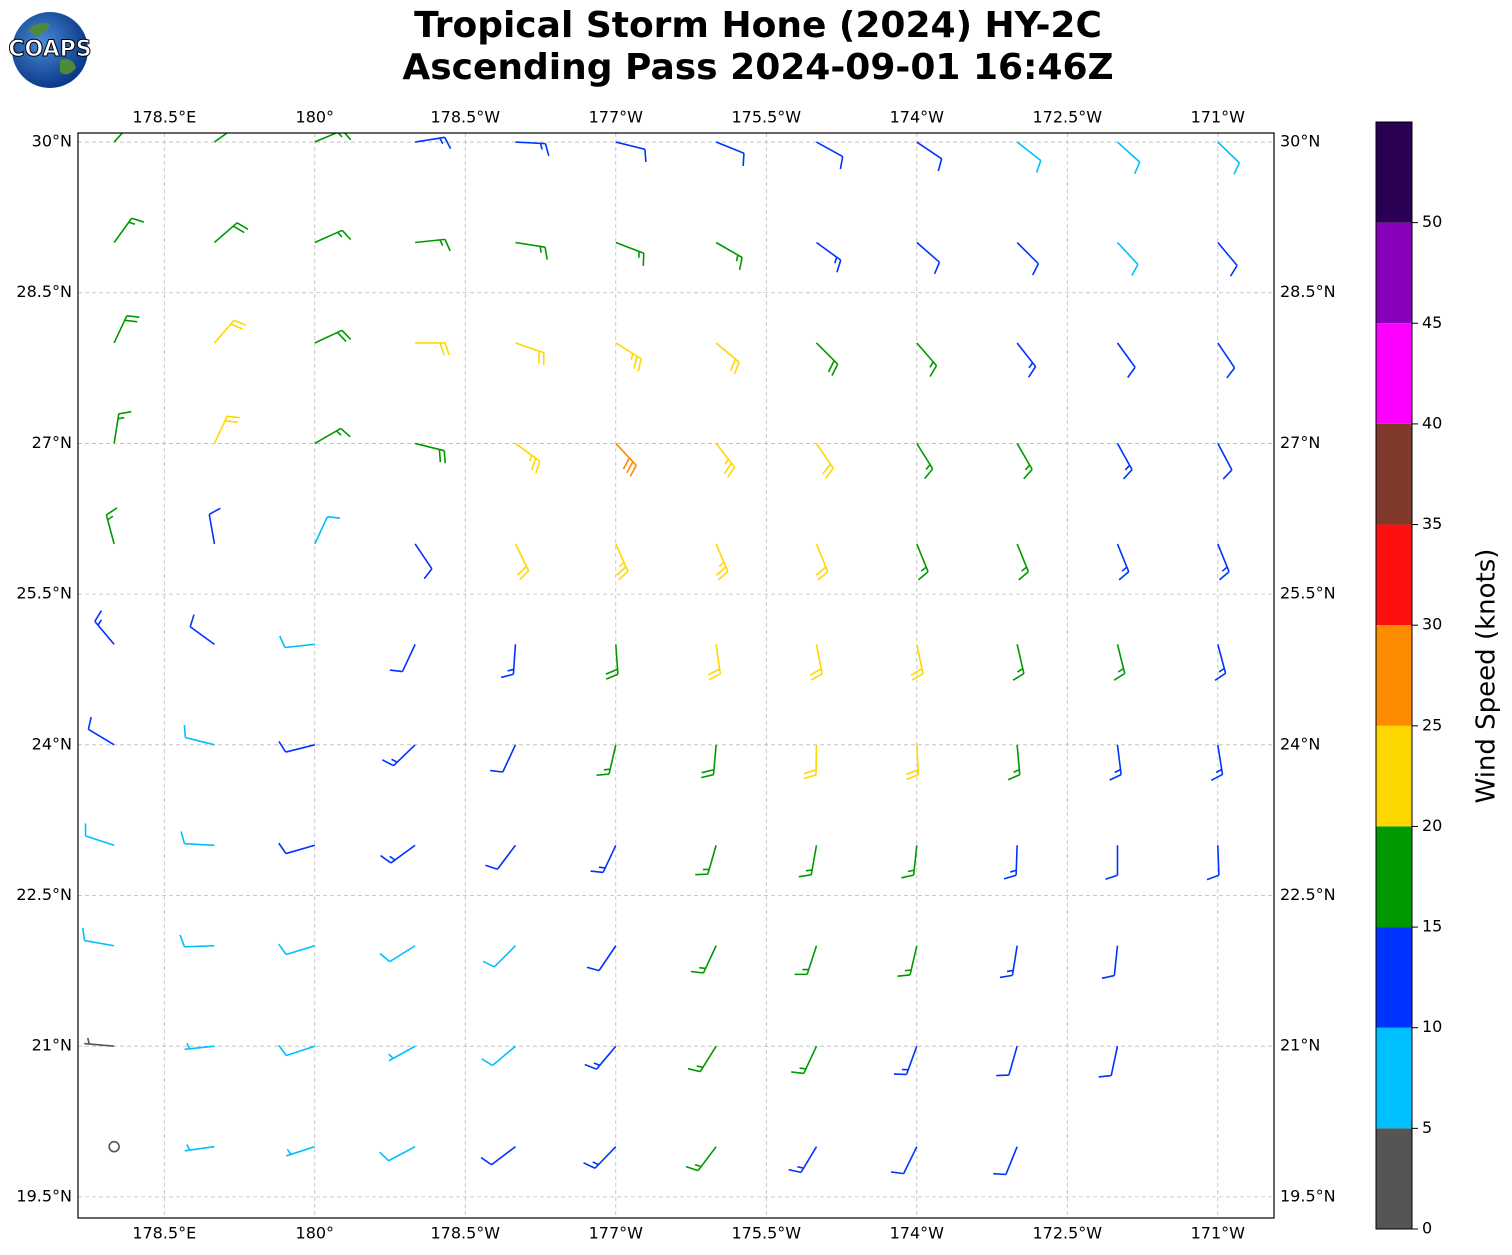 This screenshot has width=1512, height=1255. What do you see at coordinates (1432, 825) in the screenshot?
I see `colorbar-tick-label: 20` at bounding box center [1432, 825].